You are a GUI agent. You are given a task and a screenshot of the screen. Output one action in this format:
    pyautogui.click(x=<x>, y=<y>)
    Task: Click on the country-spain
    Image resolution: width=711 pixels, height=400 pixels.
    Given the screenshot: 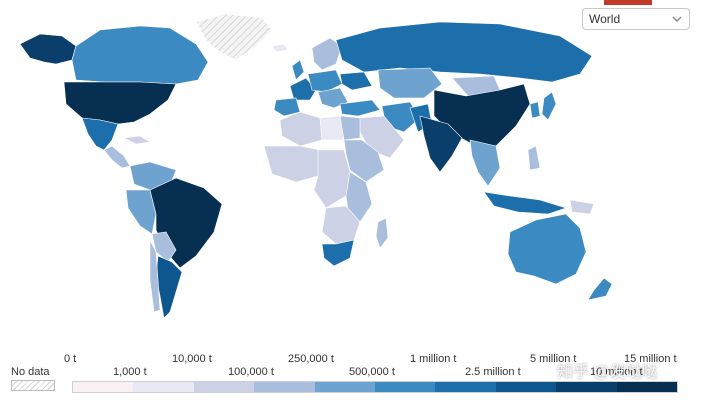 What is the action you would take?
    pyautogui.click(x=287, y=107)
    